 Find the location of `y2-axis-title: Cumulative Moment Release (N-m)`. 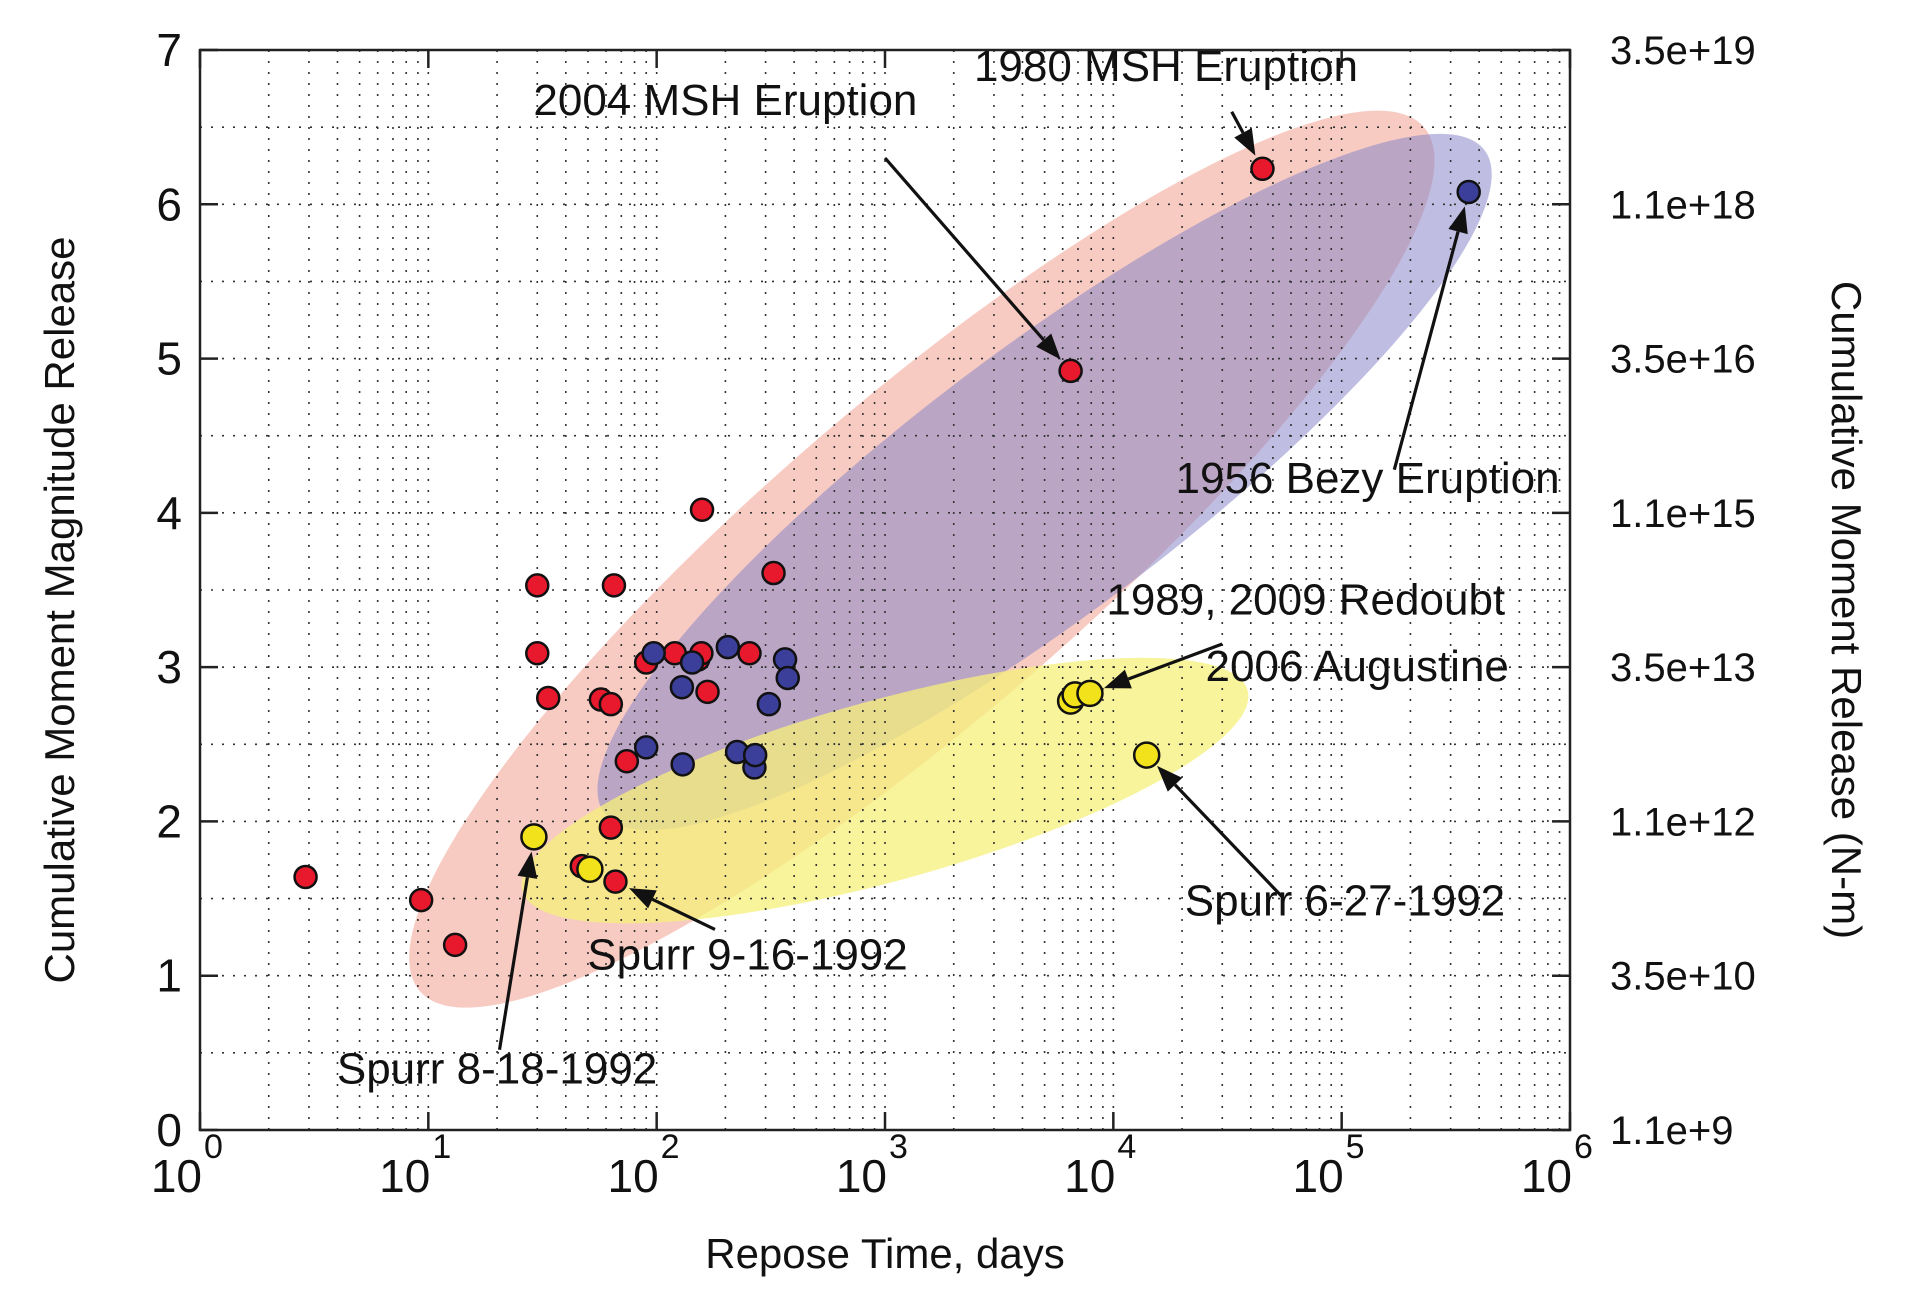

y2-axis-title: Cumulative Moment Release (N-m) is located at coordinates (1846, 610).